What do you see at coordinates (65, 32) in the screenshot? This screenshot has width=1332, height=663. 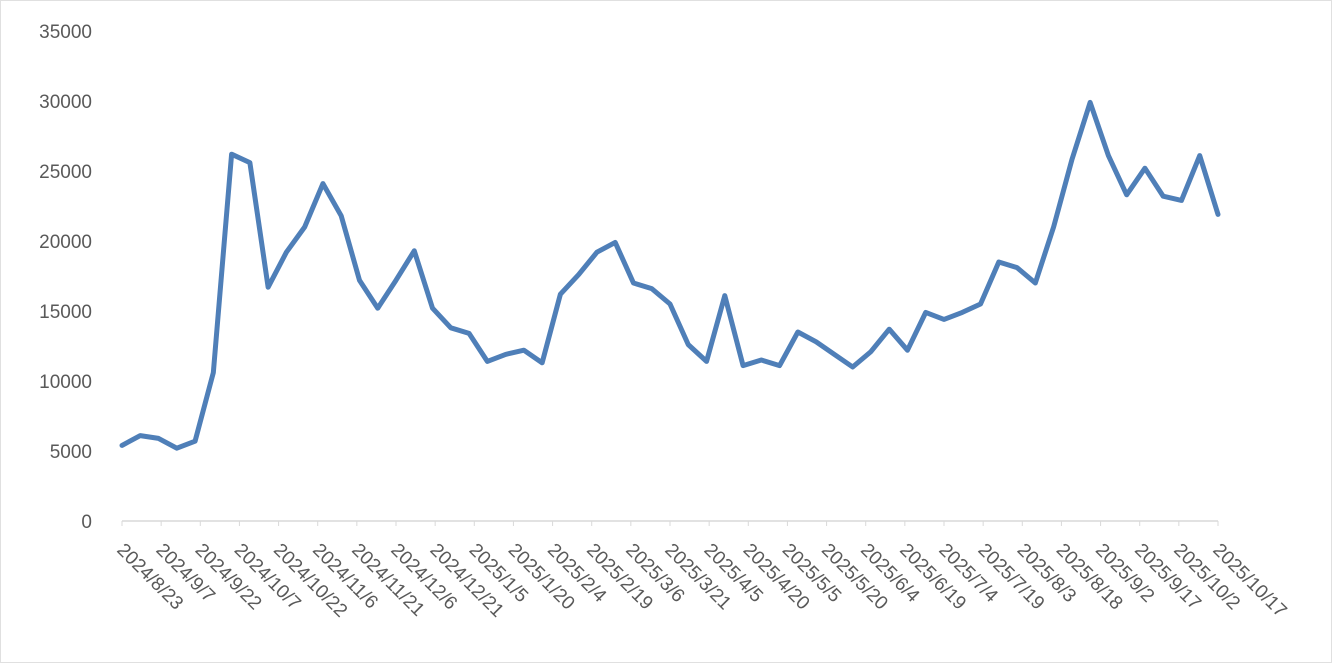 I see `y-tick-label: 35000` at bounding box center [65, 32].